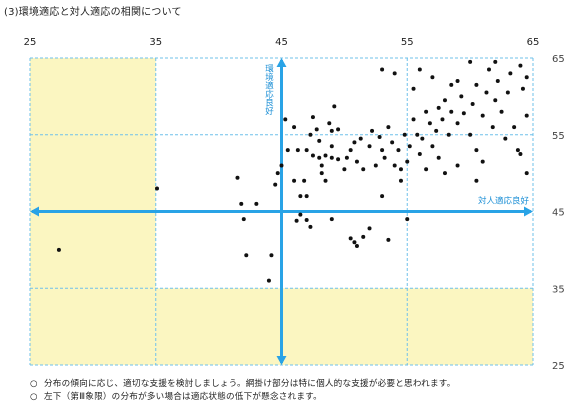  Describe the element at coordinates (407, 42) in the screenshot. I see `x-tick-label: 55` at that location.